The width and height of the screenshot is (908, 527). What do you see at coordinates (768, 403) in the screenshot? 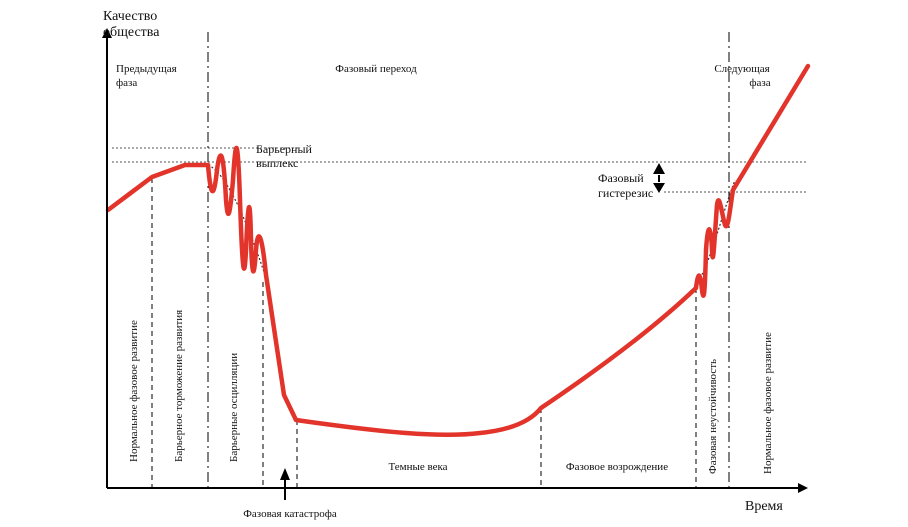
I see `stage-normal-development-next-label: Нормальное фазовое развитие` at bounding box center [768, 403].